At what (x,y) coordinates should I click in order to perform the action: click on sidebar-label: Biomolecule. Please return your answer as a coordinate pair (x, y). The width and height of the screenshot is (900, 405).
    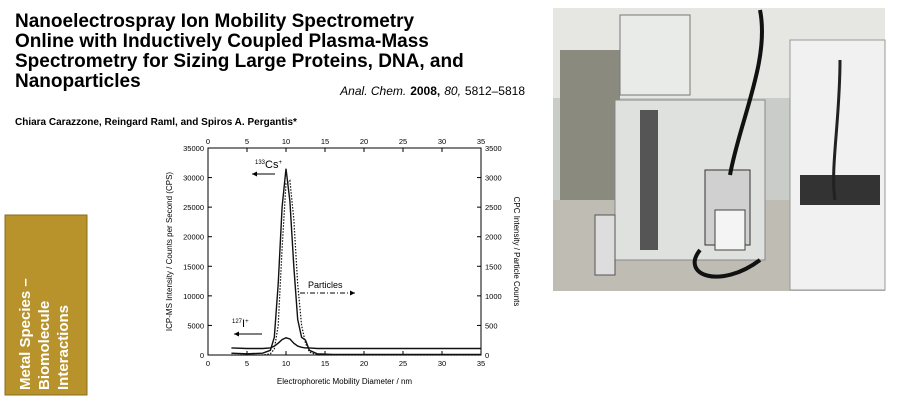
    Looking at the image, I should click on (44, 345).